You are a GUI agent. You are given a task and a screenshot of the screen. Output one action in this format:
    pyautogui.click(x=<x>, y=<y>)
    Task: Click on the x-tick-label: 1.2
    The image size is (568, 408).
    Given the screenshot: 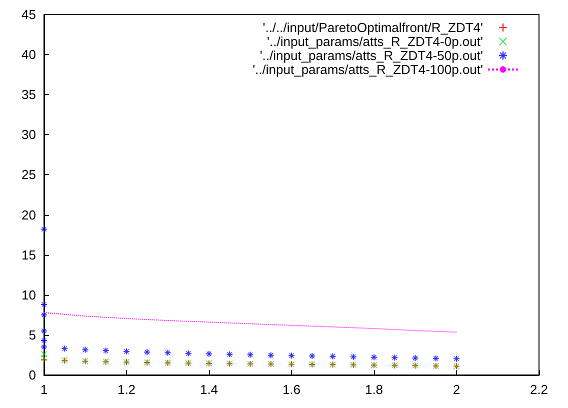 What is the action you would take?
    pyautogui.click(x=126, y=389)
    